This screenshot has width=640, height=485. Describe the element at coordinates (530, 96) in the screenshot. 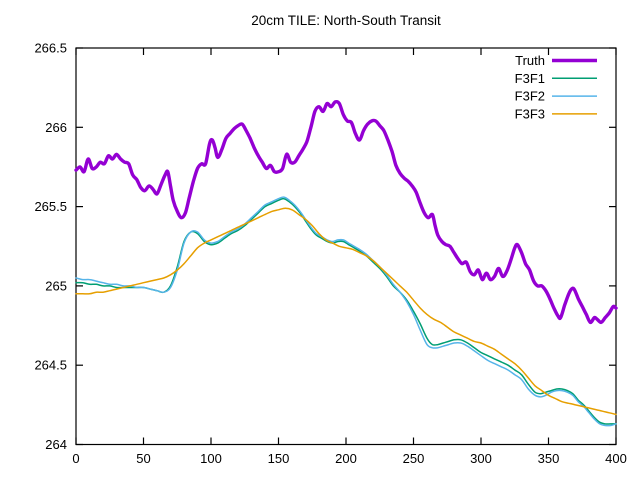

I see `legend-label-f3f2: F3F2` at that location.